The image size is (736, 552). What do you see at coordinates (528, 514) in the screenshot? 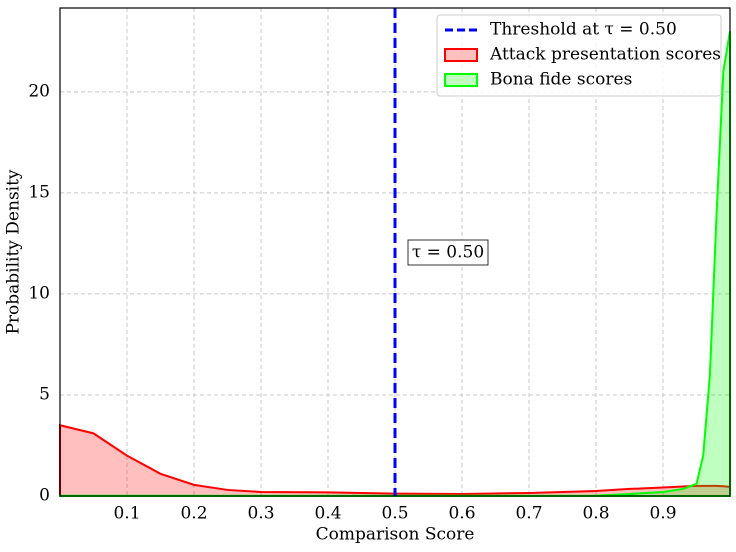
I see `x-tick-label: 0.7` at bounding box center [528, 514].